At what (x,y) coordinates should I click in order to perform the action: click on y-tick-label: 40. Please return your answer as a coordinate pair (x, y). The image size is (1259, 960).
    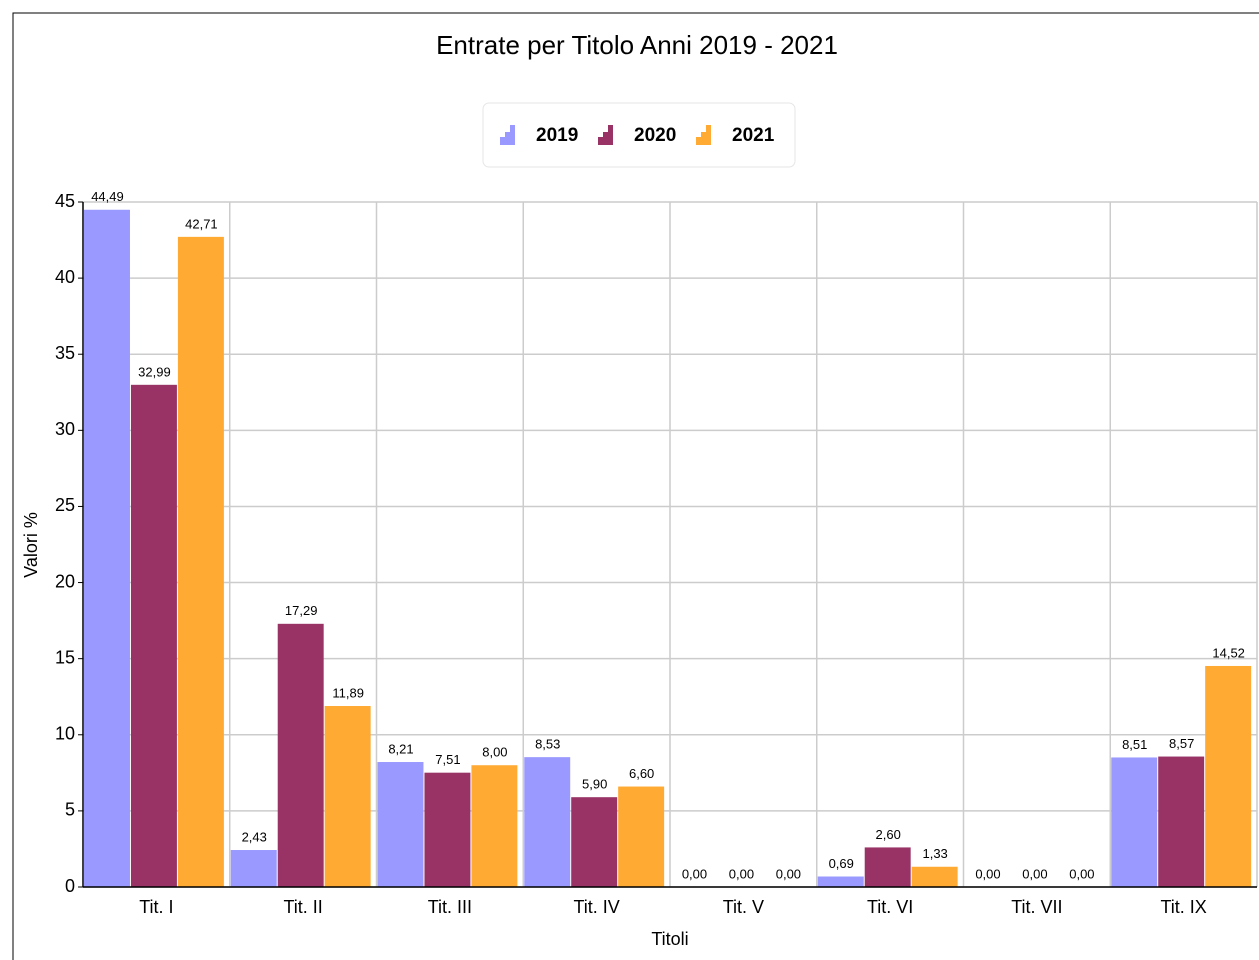
    Looking at the image, I should click on (65, 277).